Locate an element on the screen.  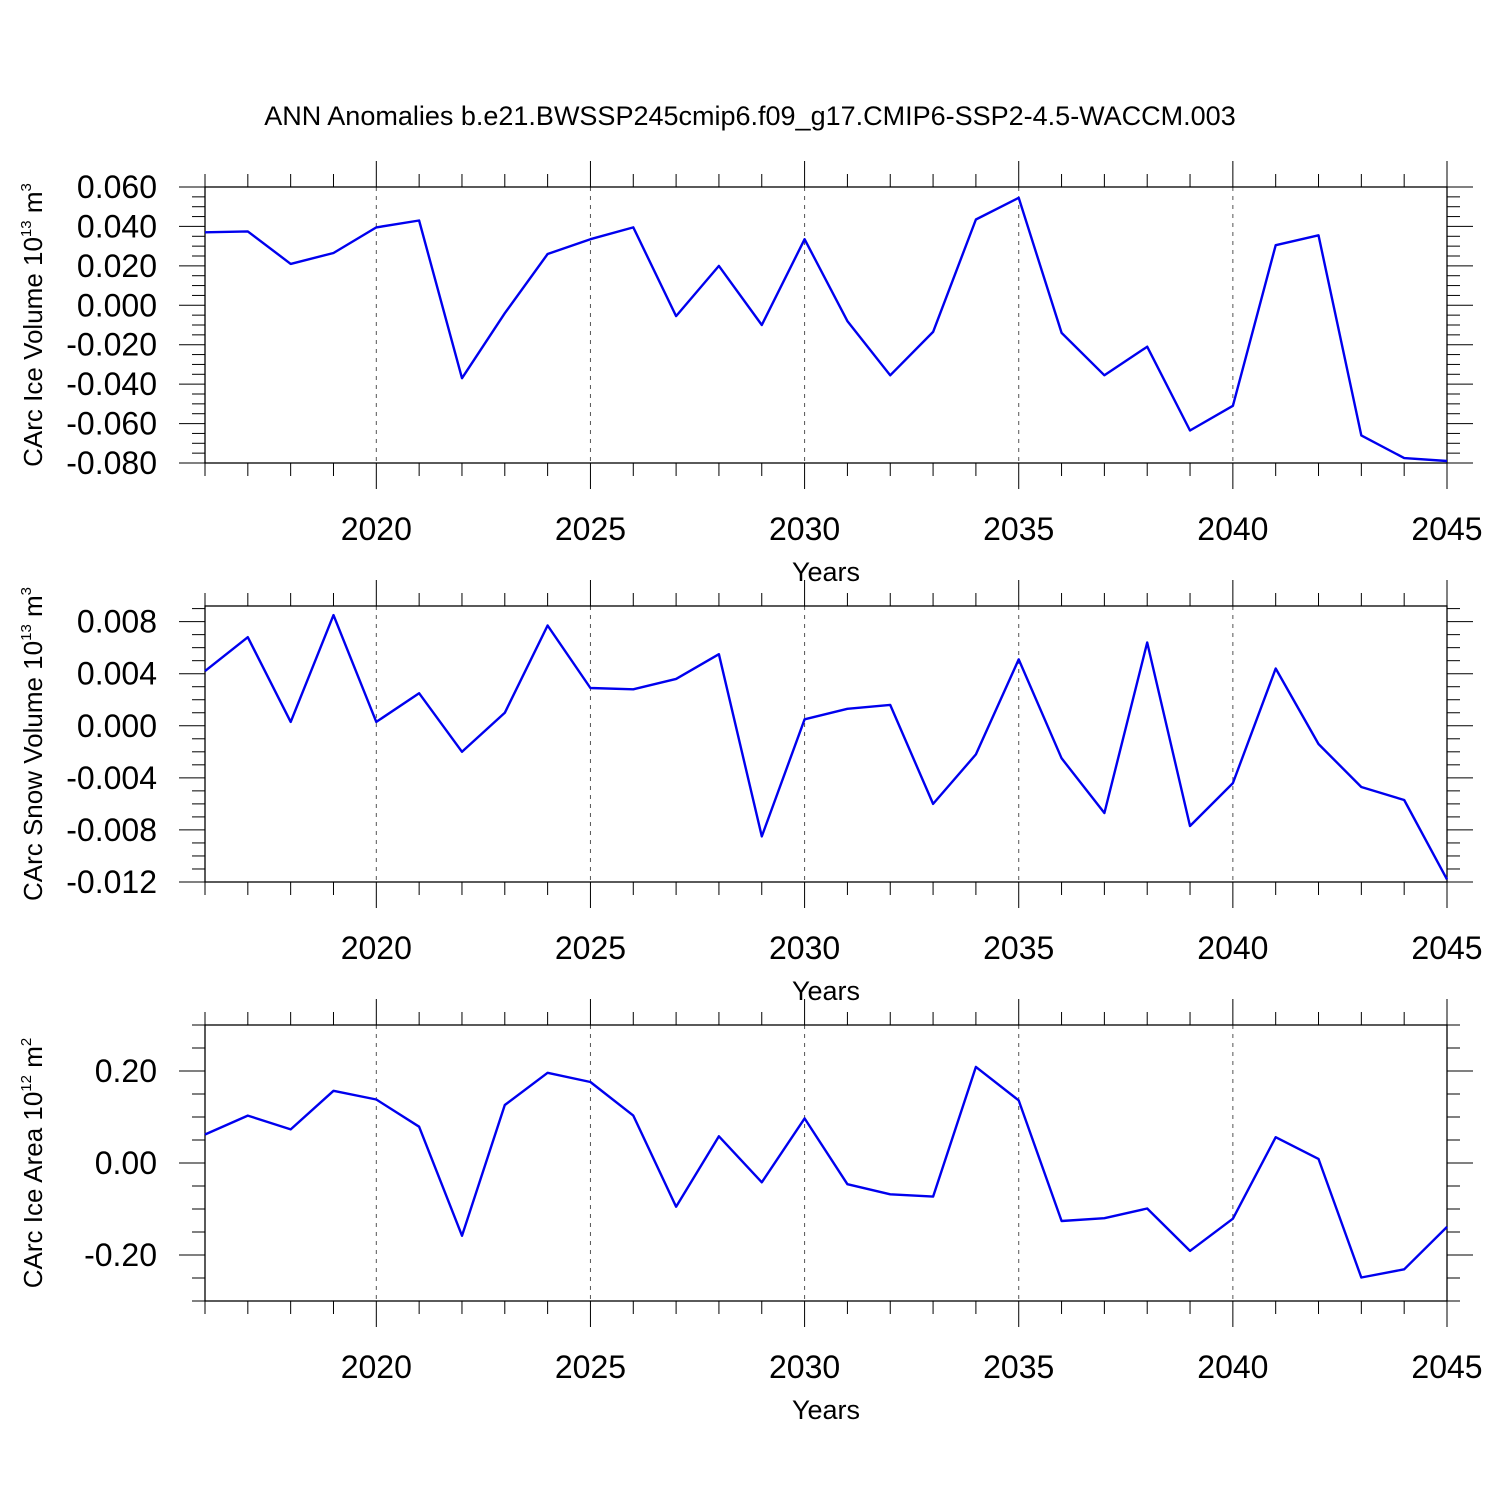
y-tick-label: -0.004 is located at coordinates (111, 778).